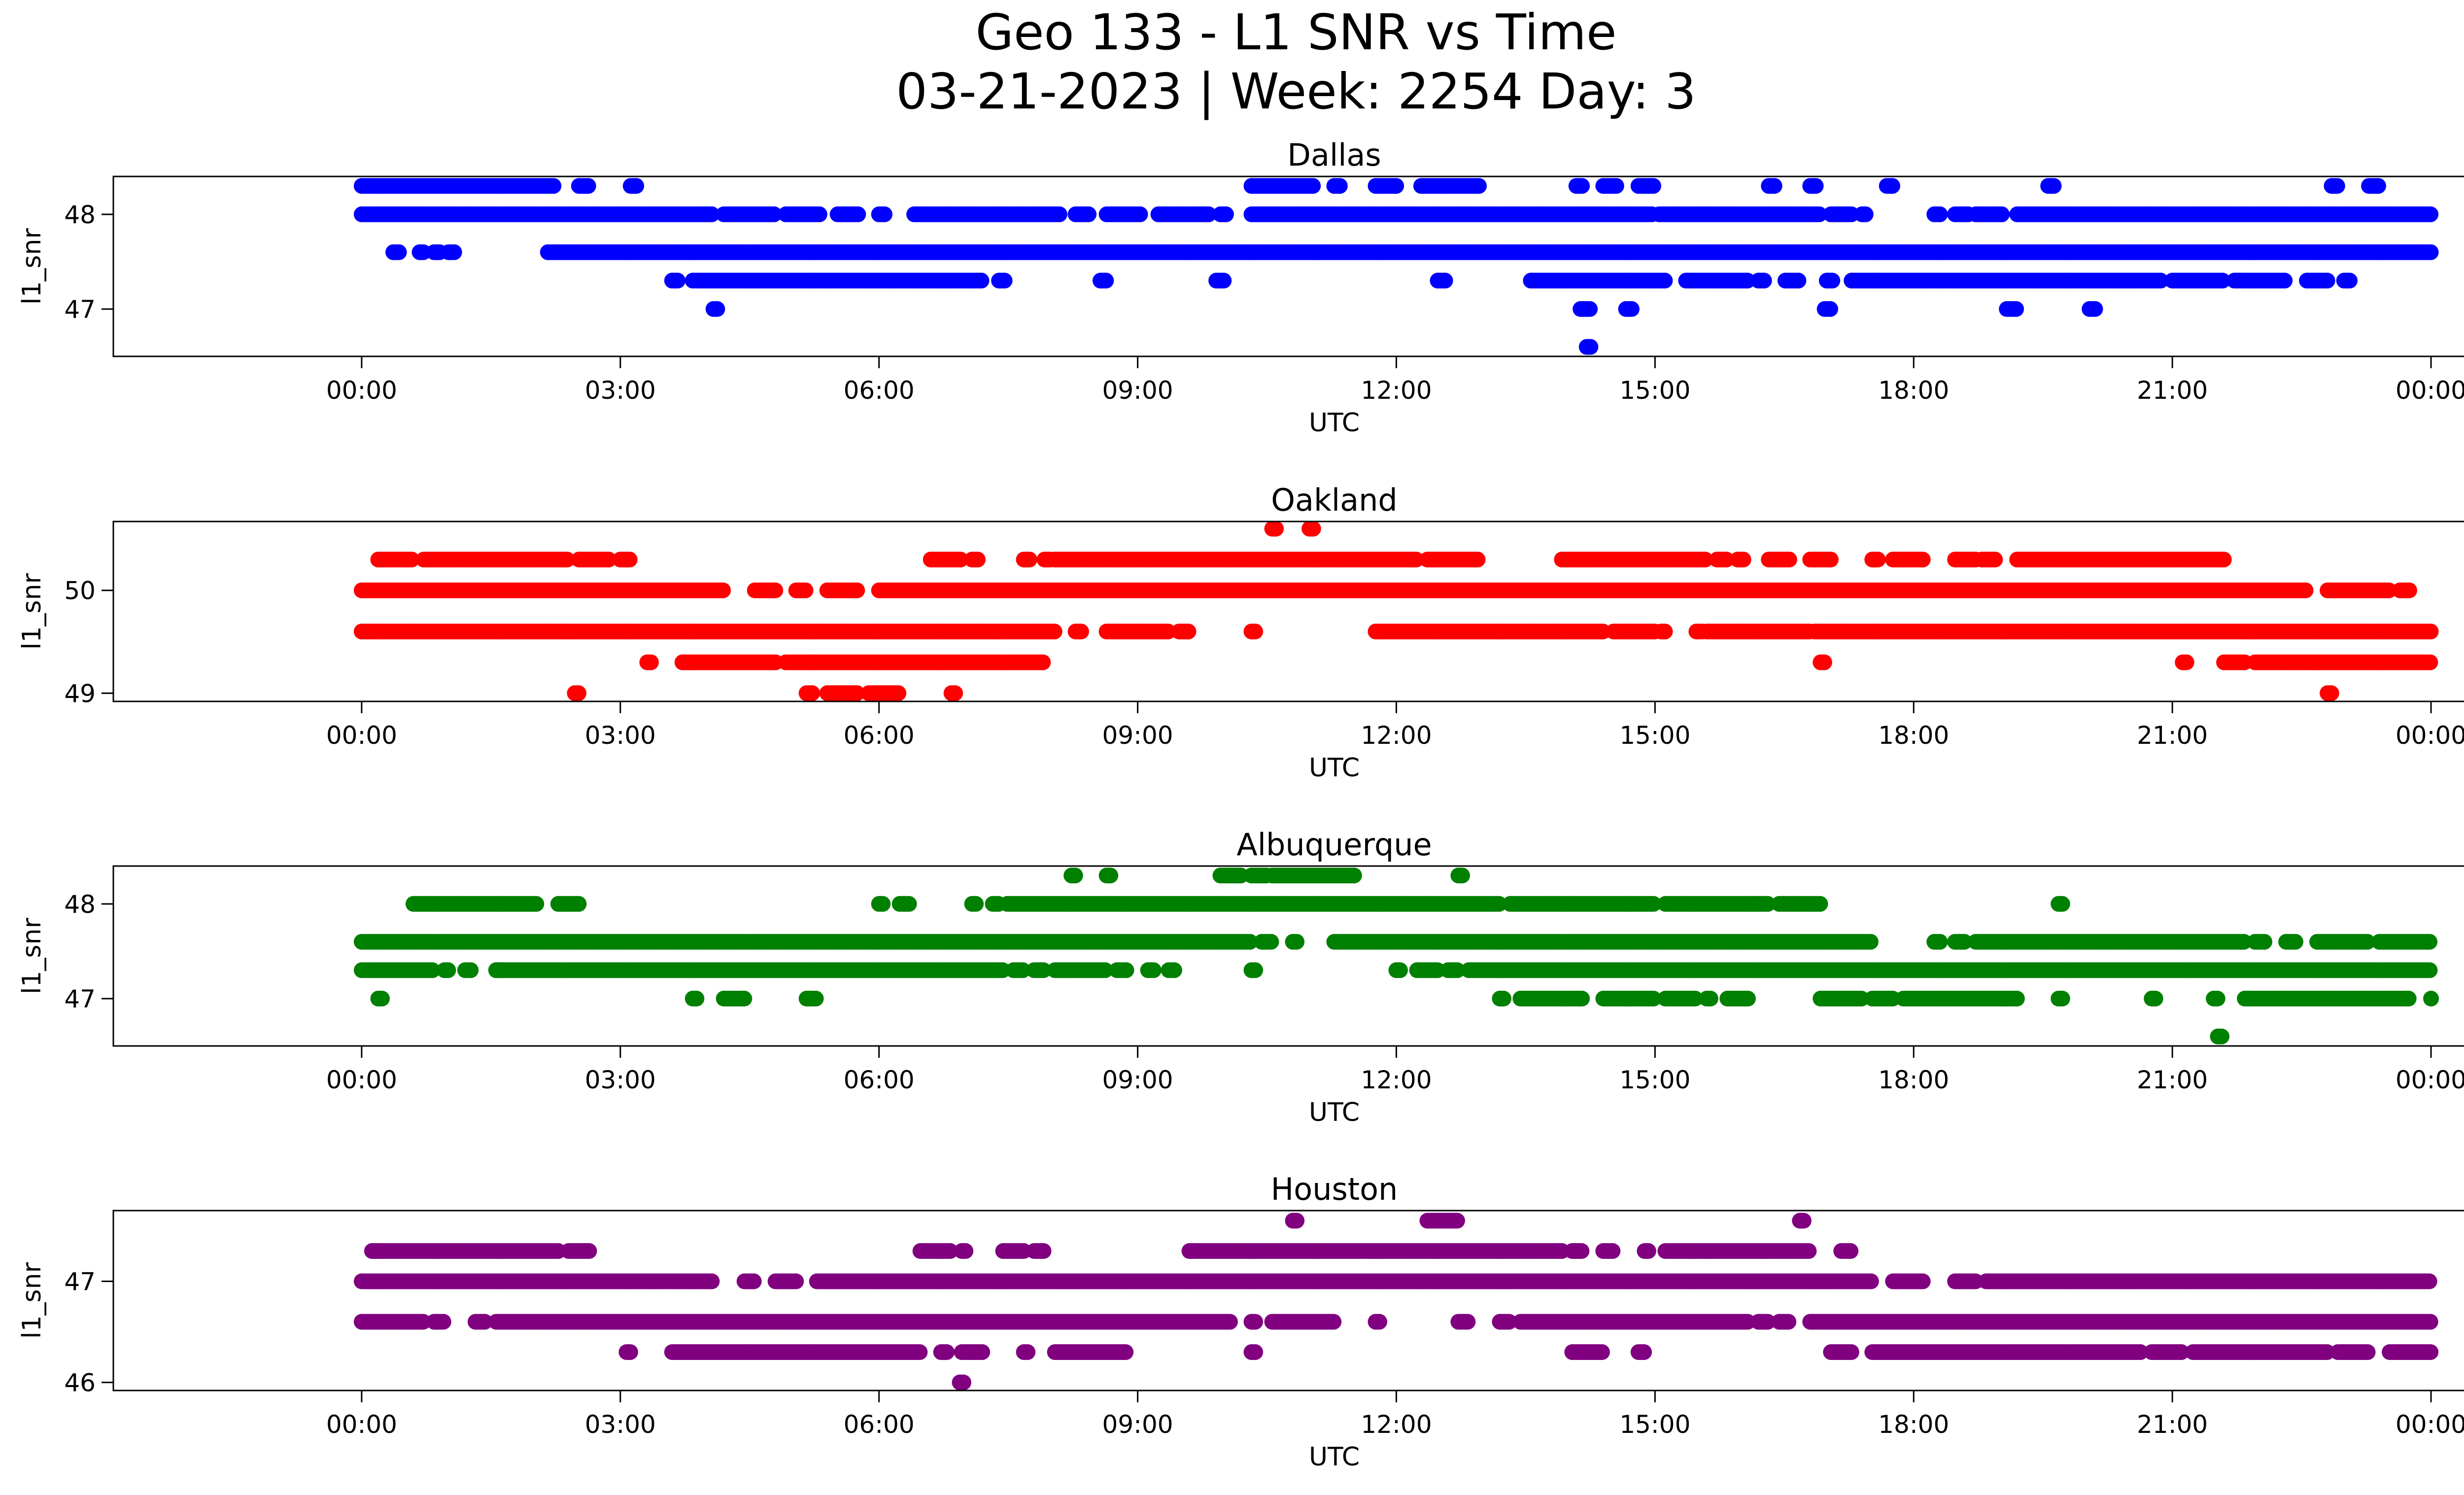 The height and width of the screenshot is (1495, 2464). I want to click on subplot-title-dallas: Dallas, so click(1334, 155).